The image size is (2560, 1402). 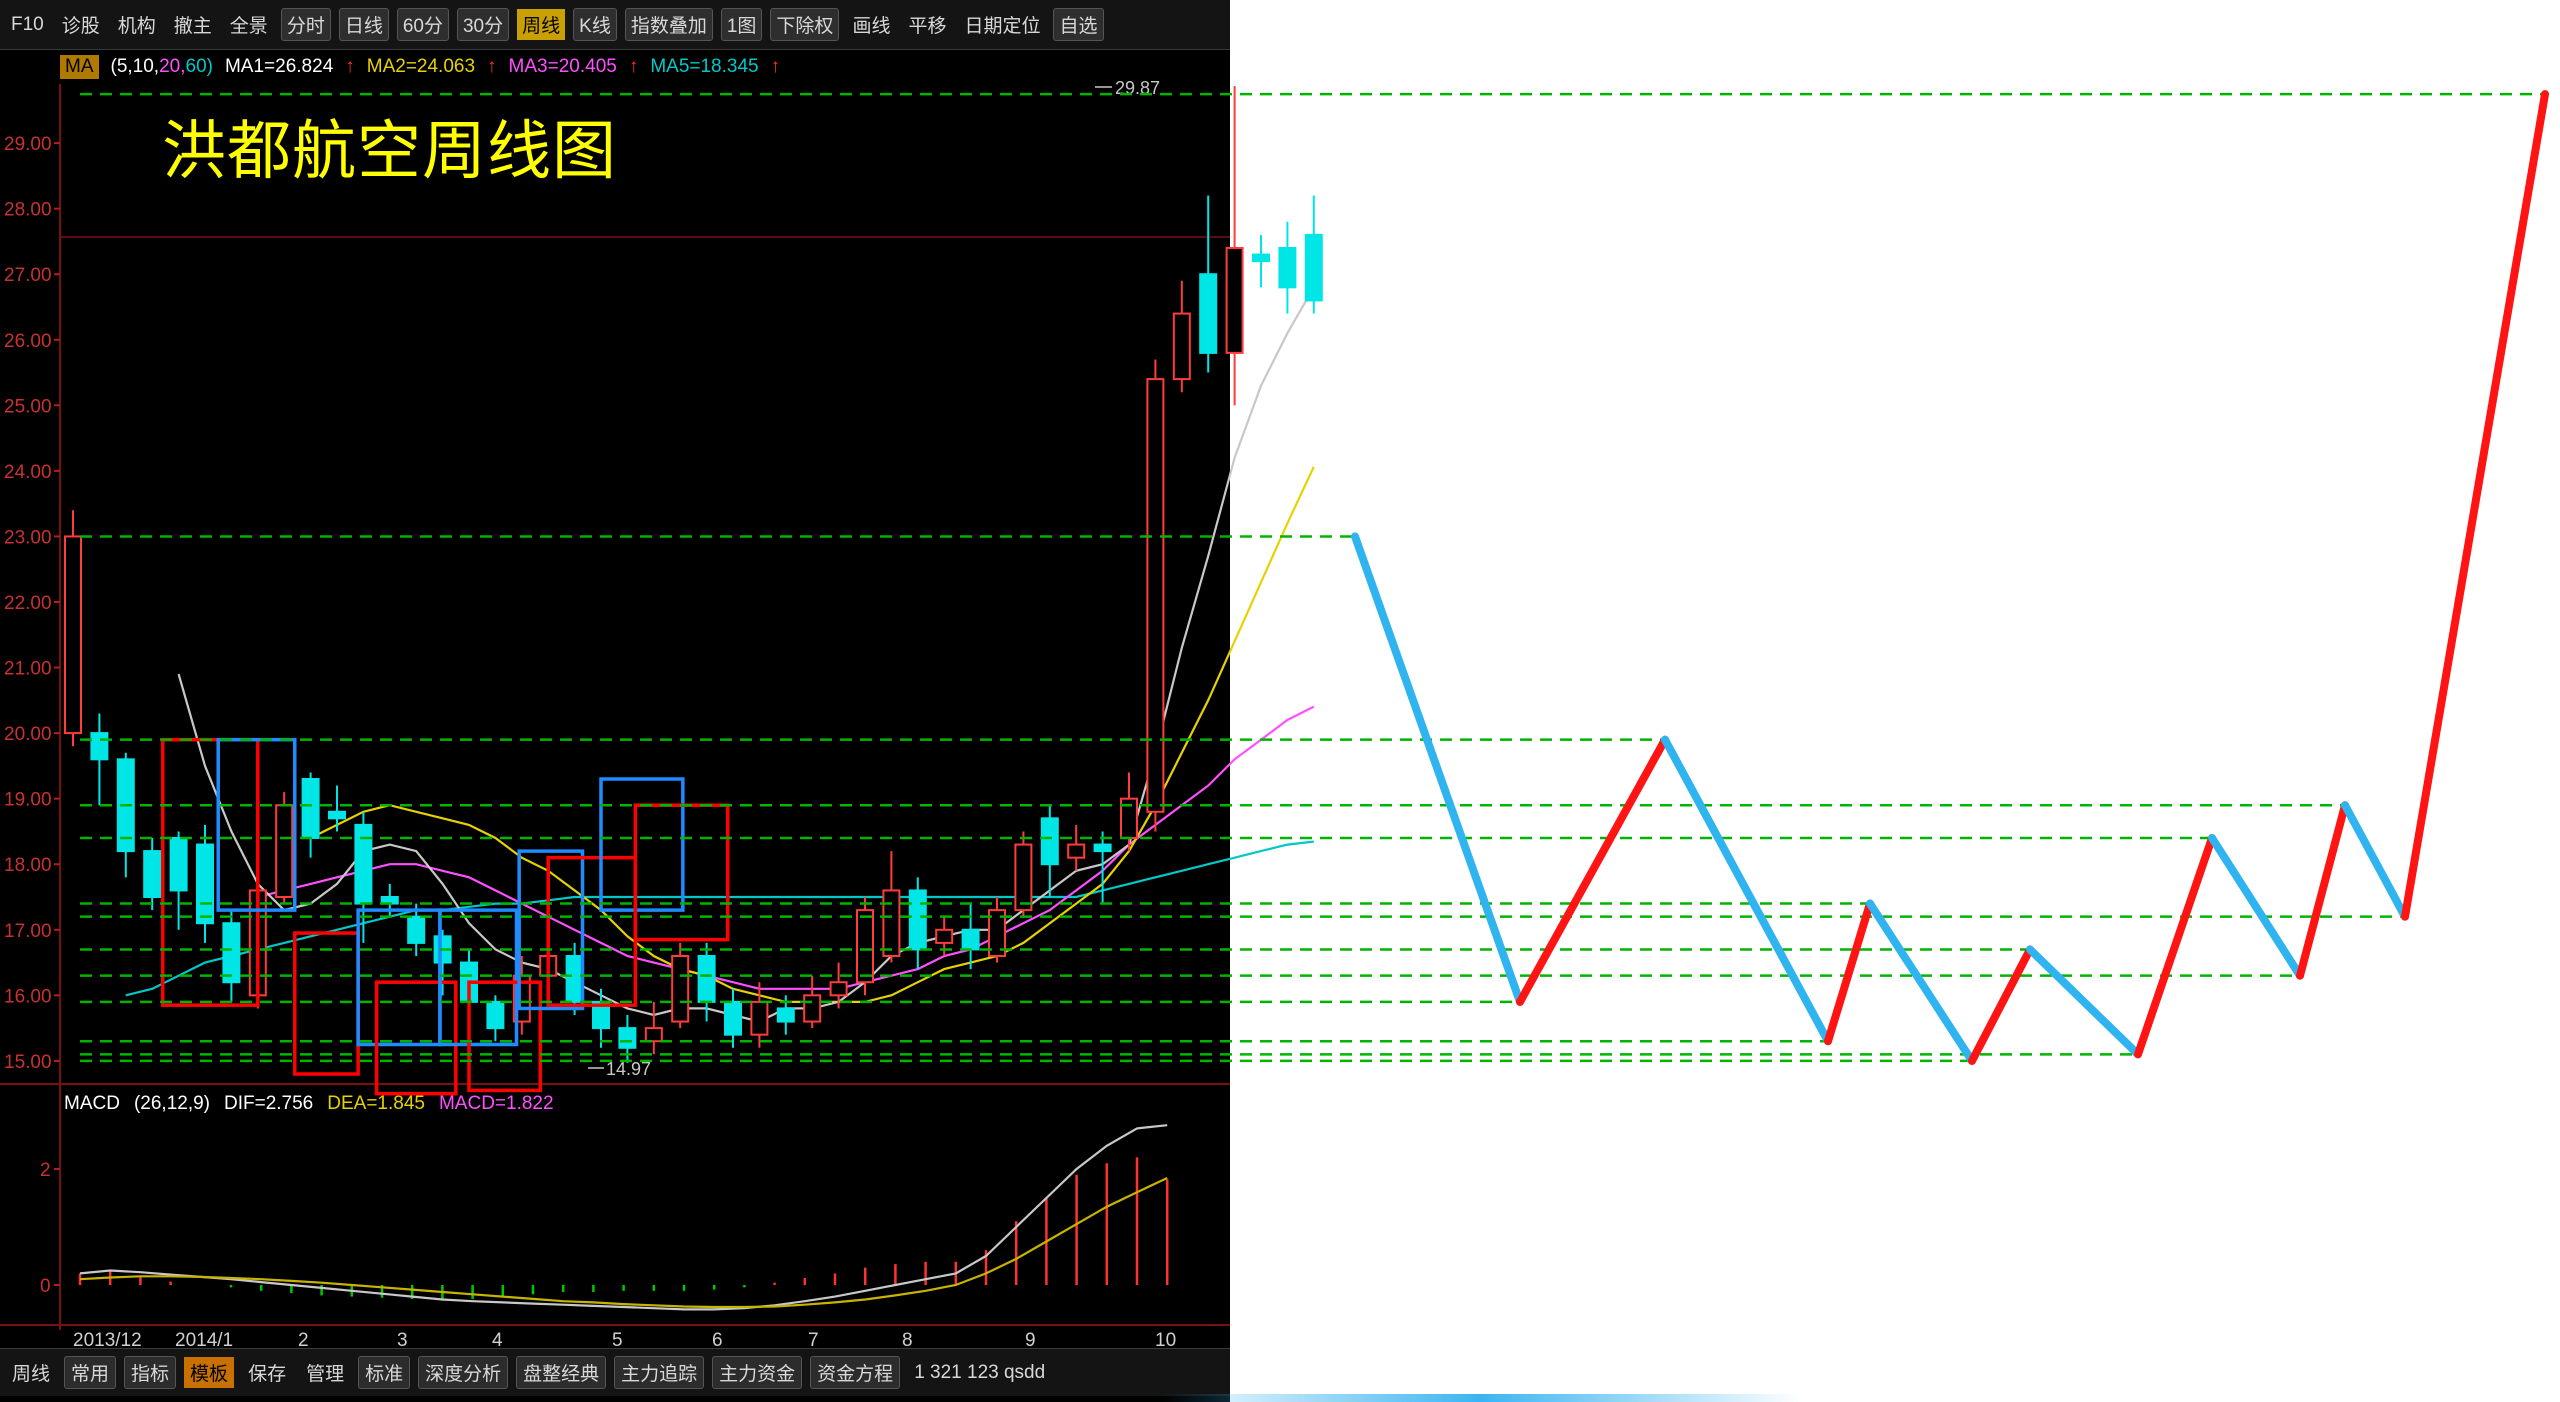 I want to click on top-toolbar-item-11: 指数叠加, so click(x=668, y=24).